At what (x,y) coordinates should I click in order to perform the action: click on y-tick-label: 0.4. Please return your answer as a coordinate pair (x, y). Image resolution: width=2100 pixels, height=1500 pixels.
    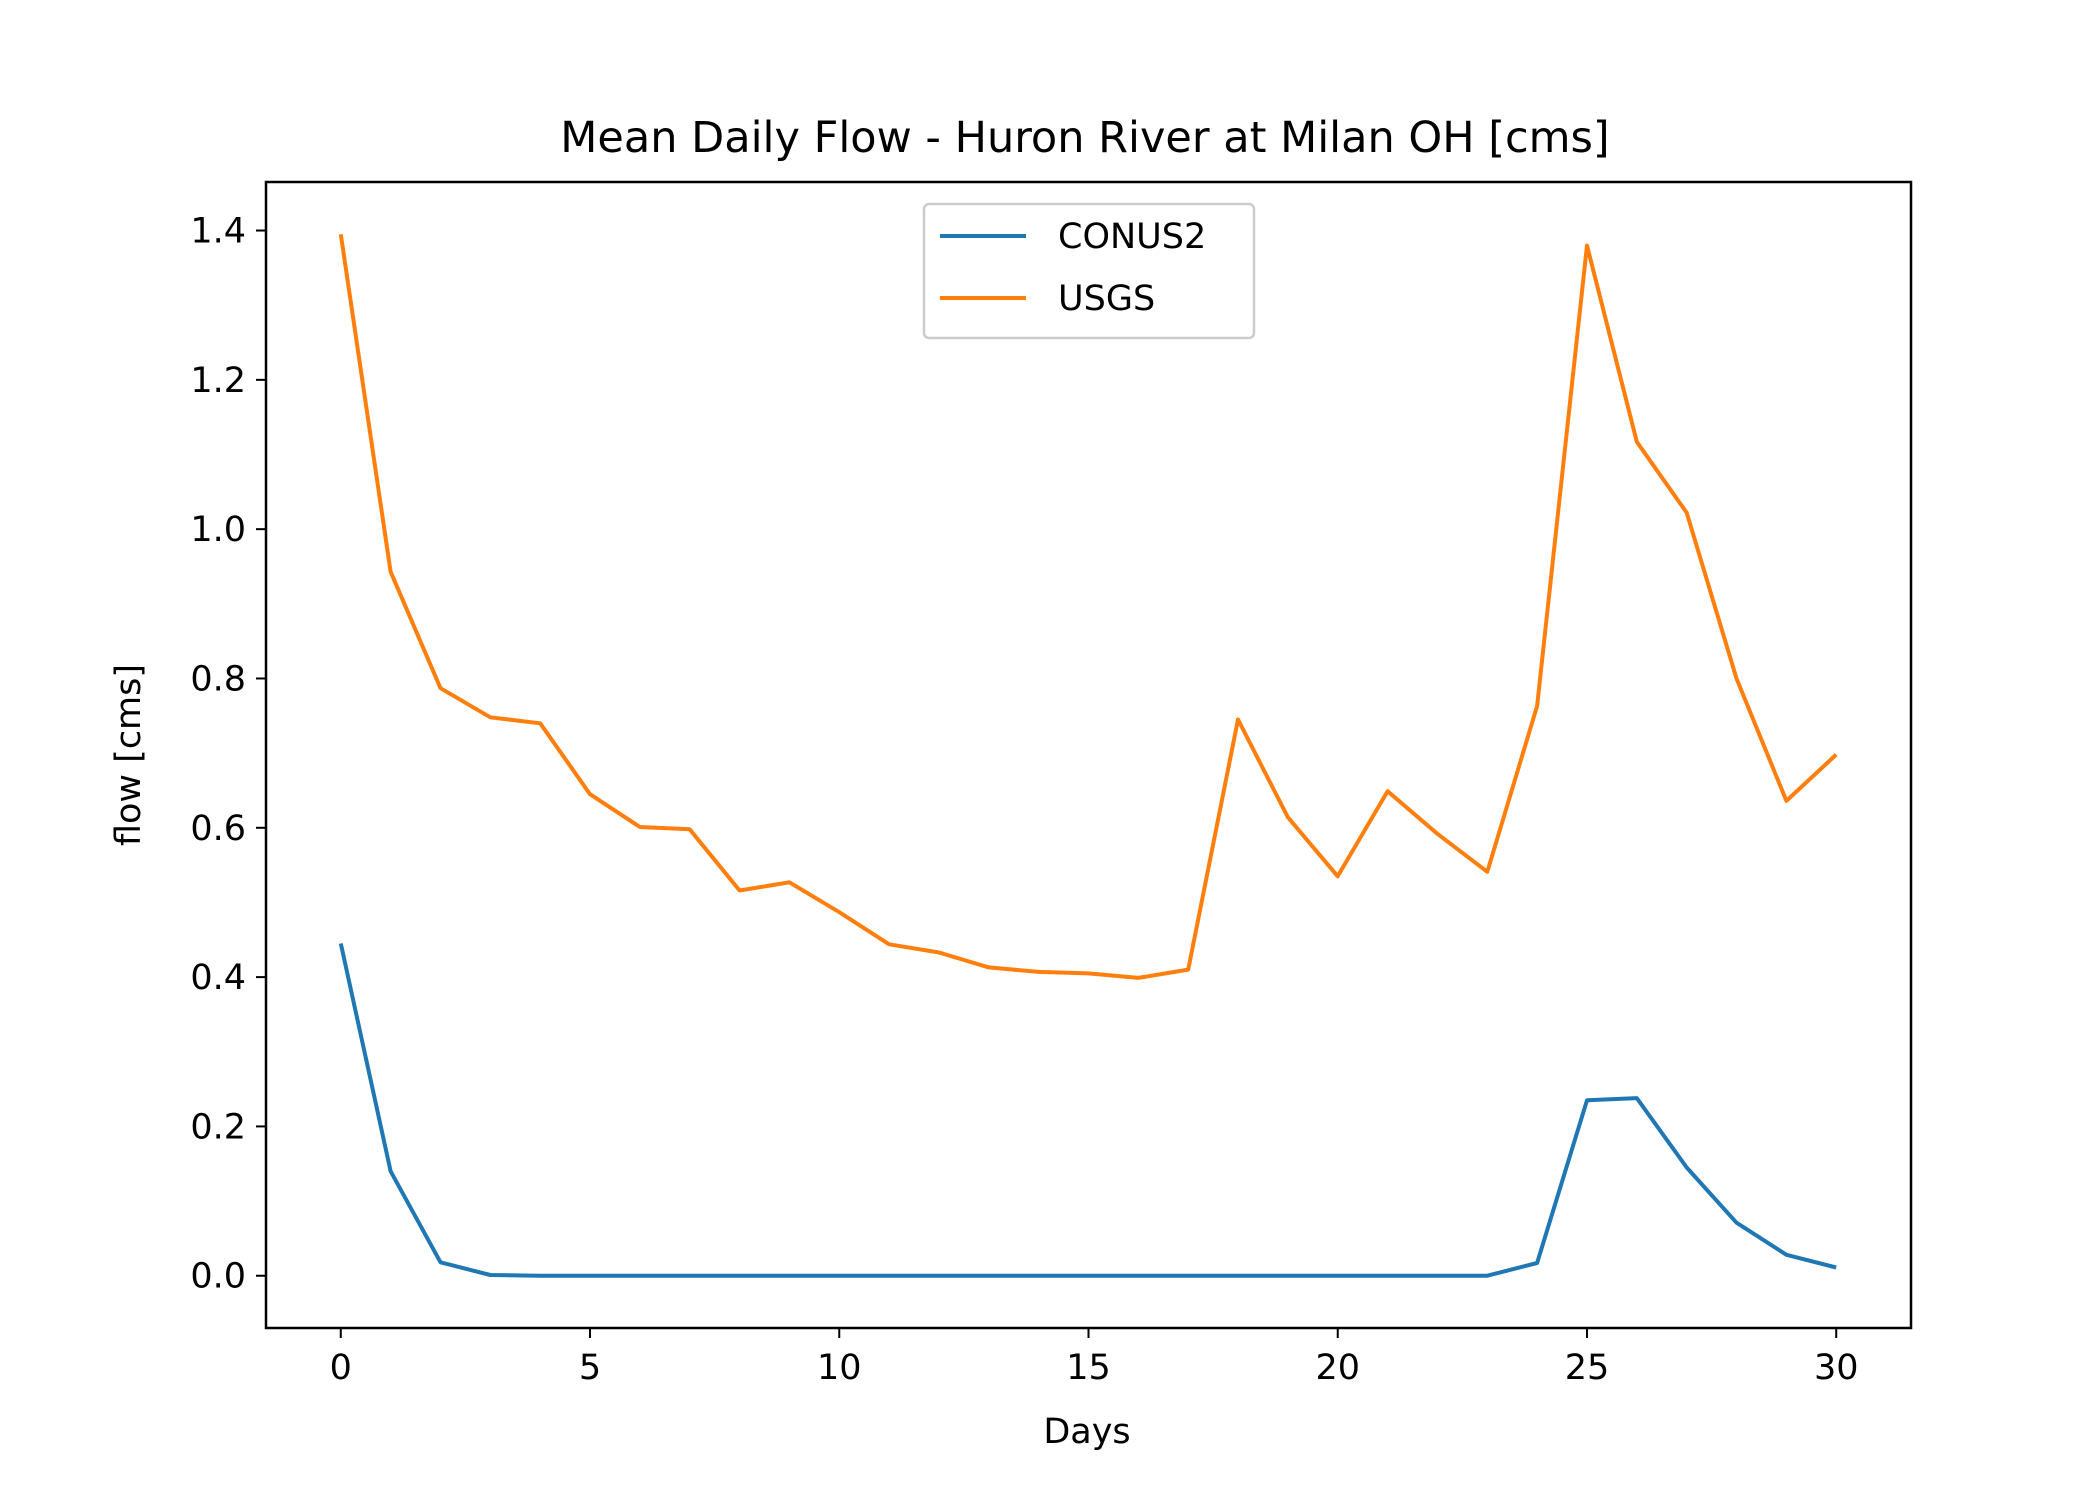
    Looking at the image, I should click on (218, 978).